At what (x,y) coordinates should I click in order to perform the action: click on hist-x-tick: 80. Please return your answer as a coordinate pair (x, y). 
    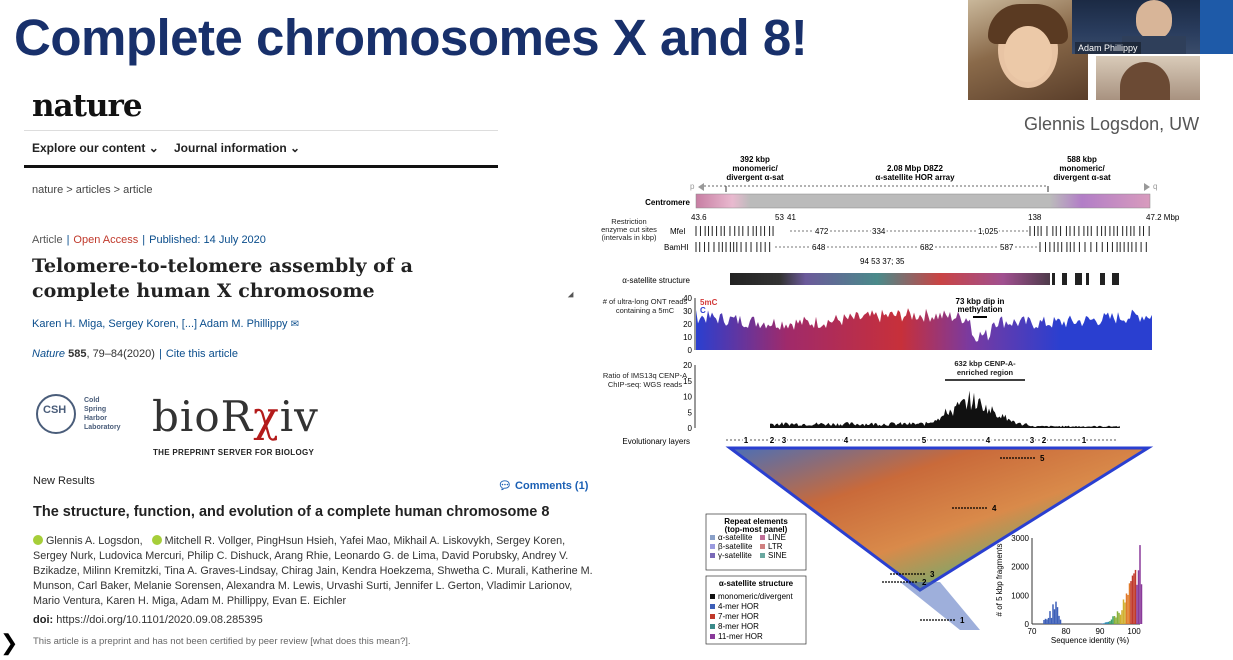
    Looking at the image, I should click on (1066, 631).